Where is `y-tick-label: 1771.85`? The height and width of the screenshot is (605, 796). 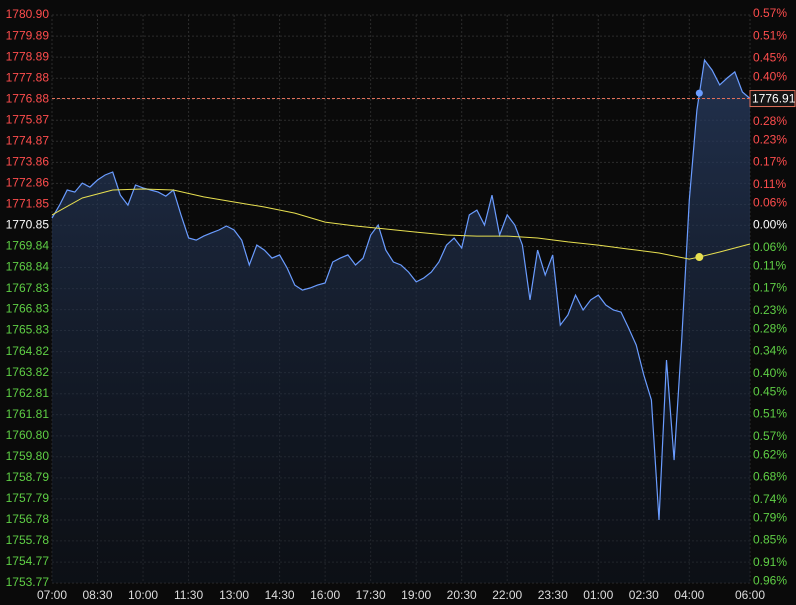 y-tick-label: 1771.85 is located at coordinates (28, 204).